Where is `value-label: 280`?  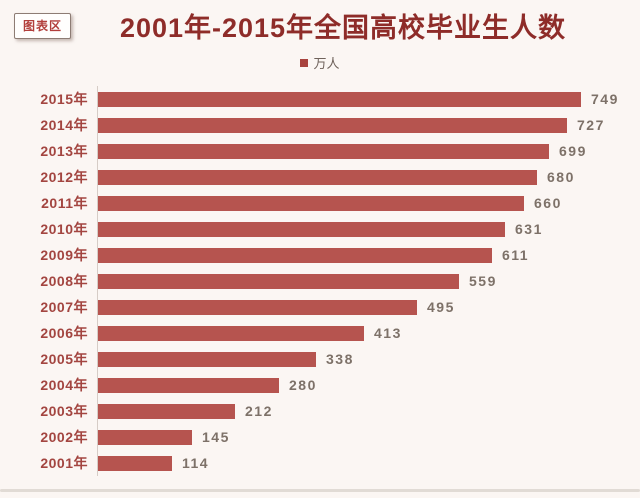 value-label: 280 is located at coordinates (303, 385).